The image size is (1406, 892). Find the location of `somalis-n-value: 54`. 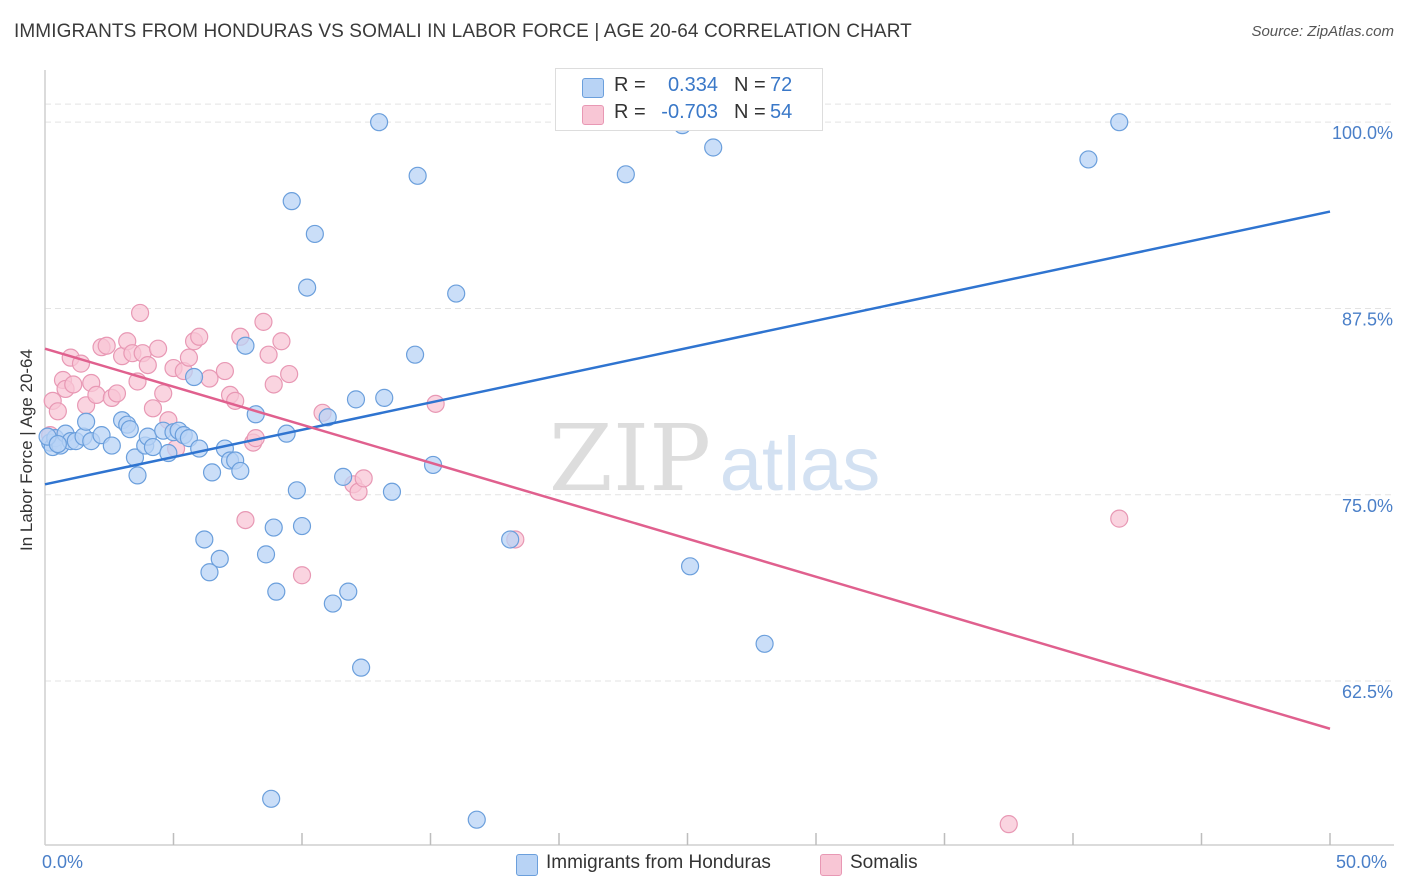

somalis-n-value: 54 is located at coordinates (781, 112).